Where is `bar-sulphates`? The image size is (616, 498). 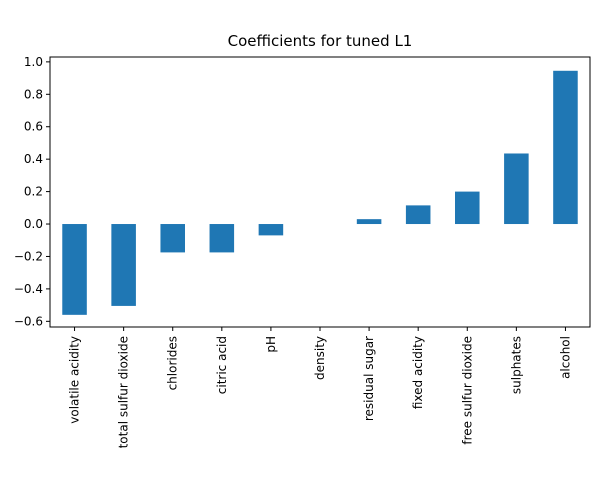 bar-sulphates is located at coordinates (516, 189).